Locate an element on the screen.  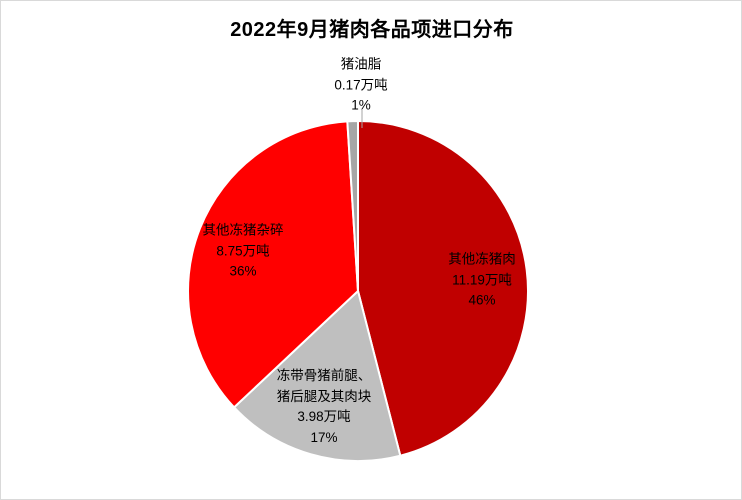
pie-slice-other-frozen-pig-offal is located at coordinates (273, 264).